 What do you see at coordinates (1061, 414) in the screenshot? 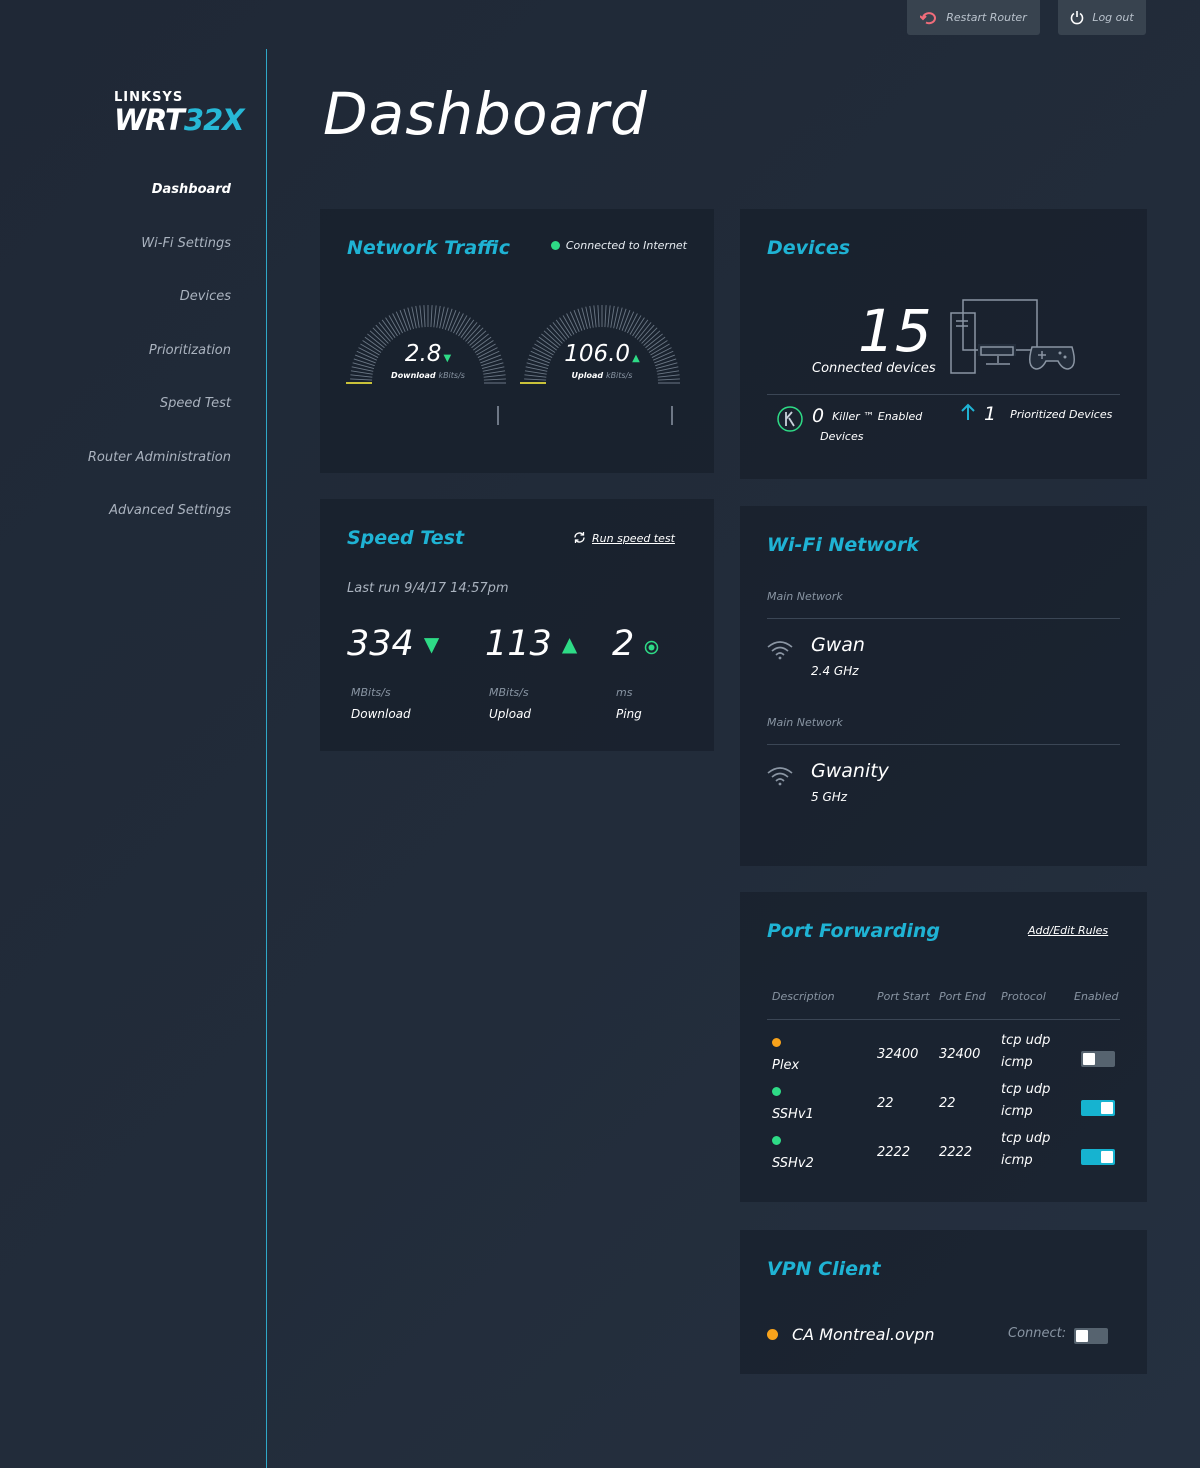
I see `prioritized-label: Prioritized Devices` at bounding box center [1061, 414].